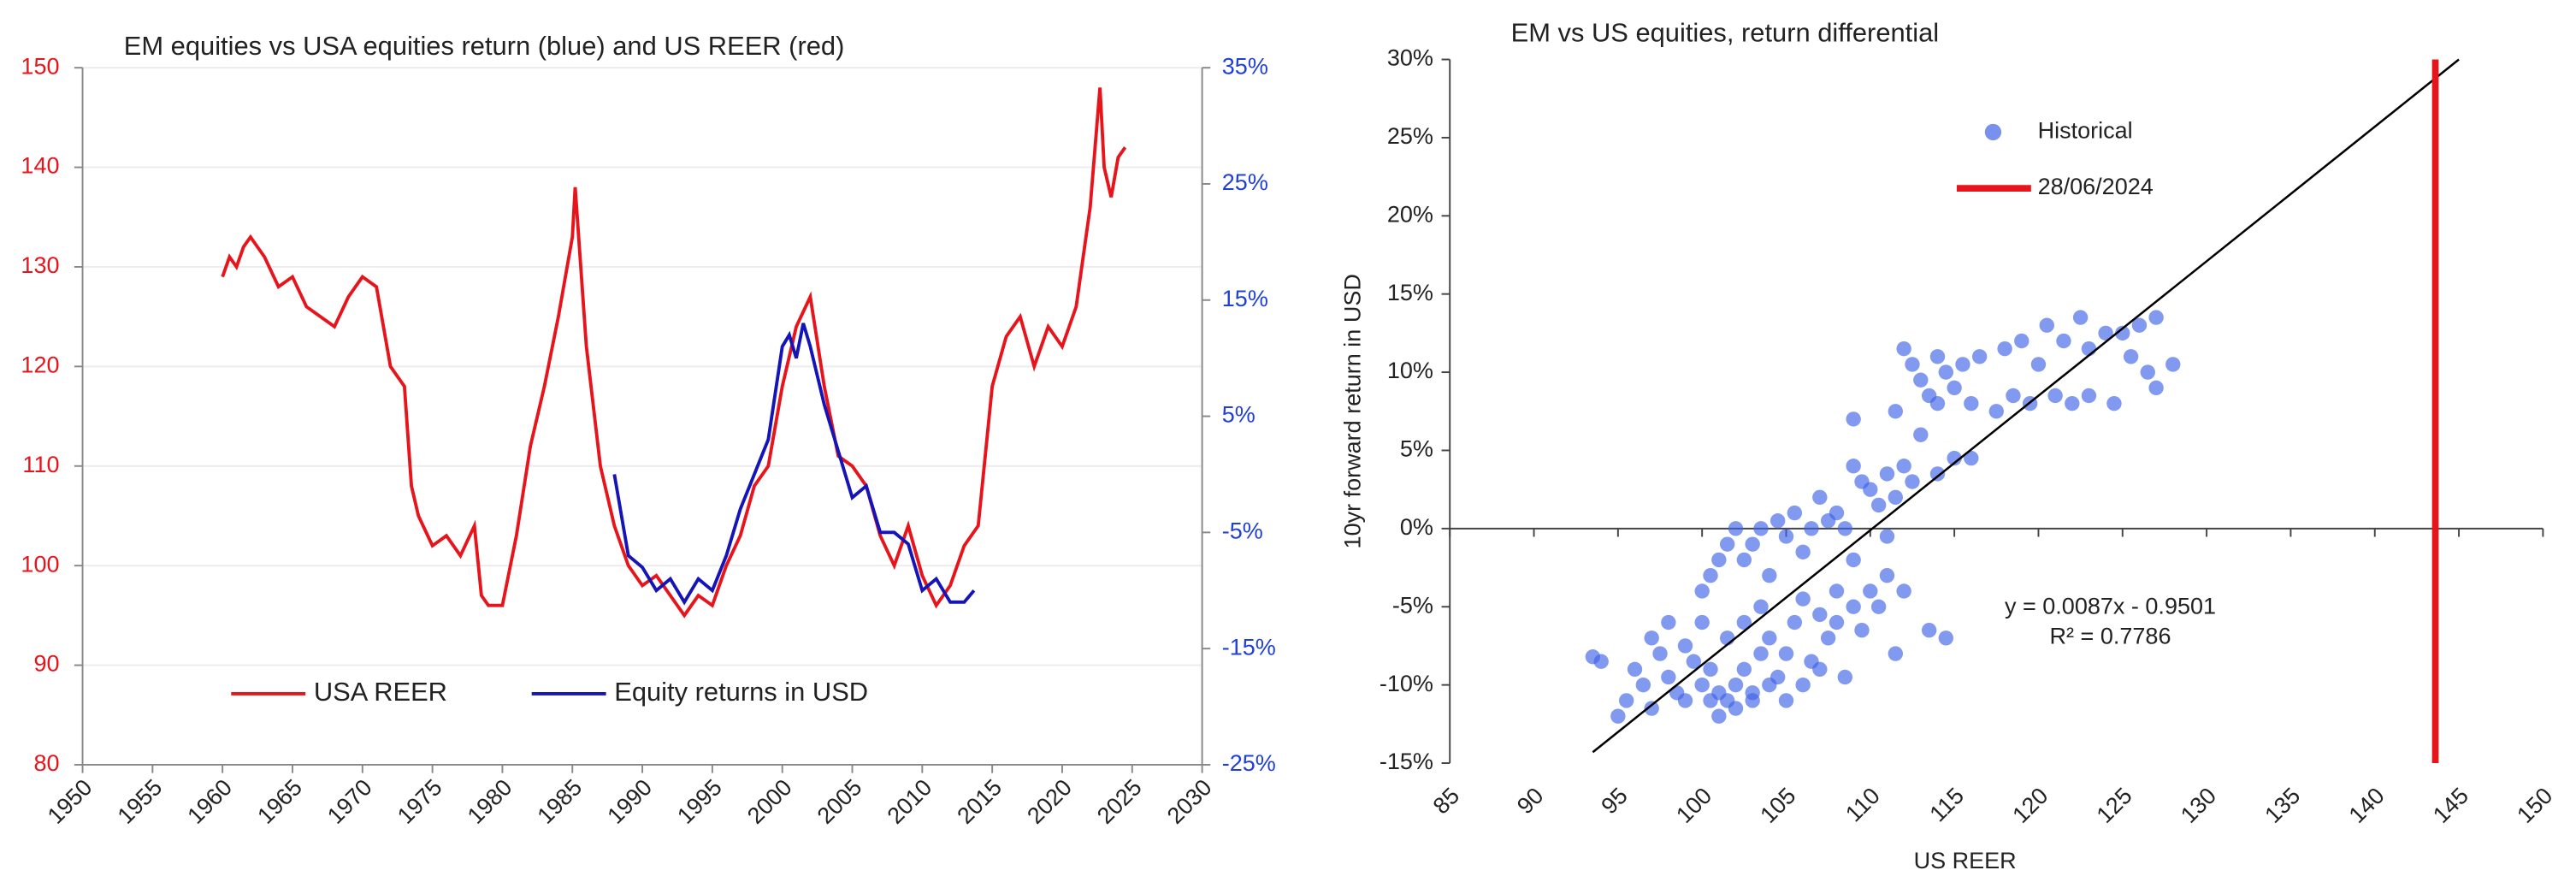 This screenshot has width=2576, height=888. What do you see at coordinates (1410, 136) in the screenshot?
I see `y-tick-label: 25%` at bounding box center [1410, 136].